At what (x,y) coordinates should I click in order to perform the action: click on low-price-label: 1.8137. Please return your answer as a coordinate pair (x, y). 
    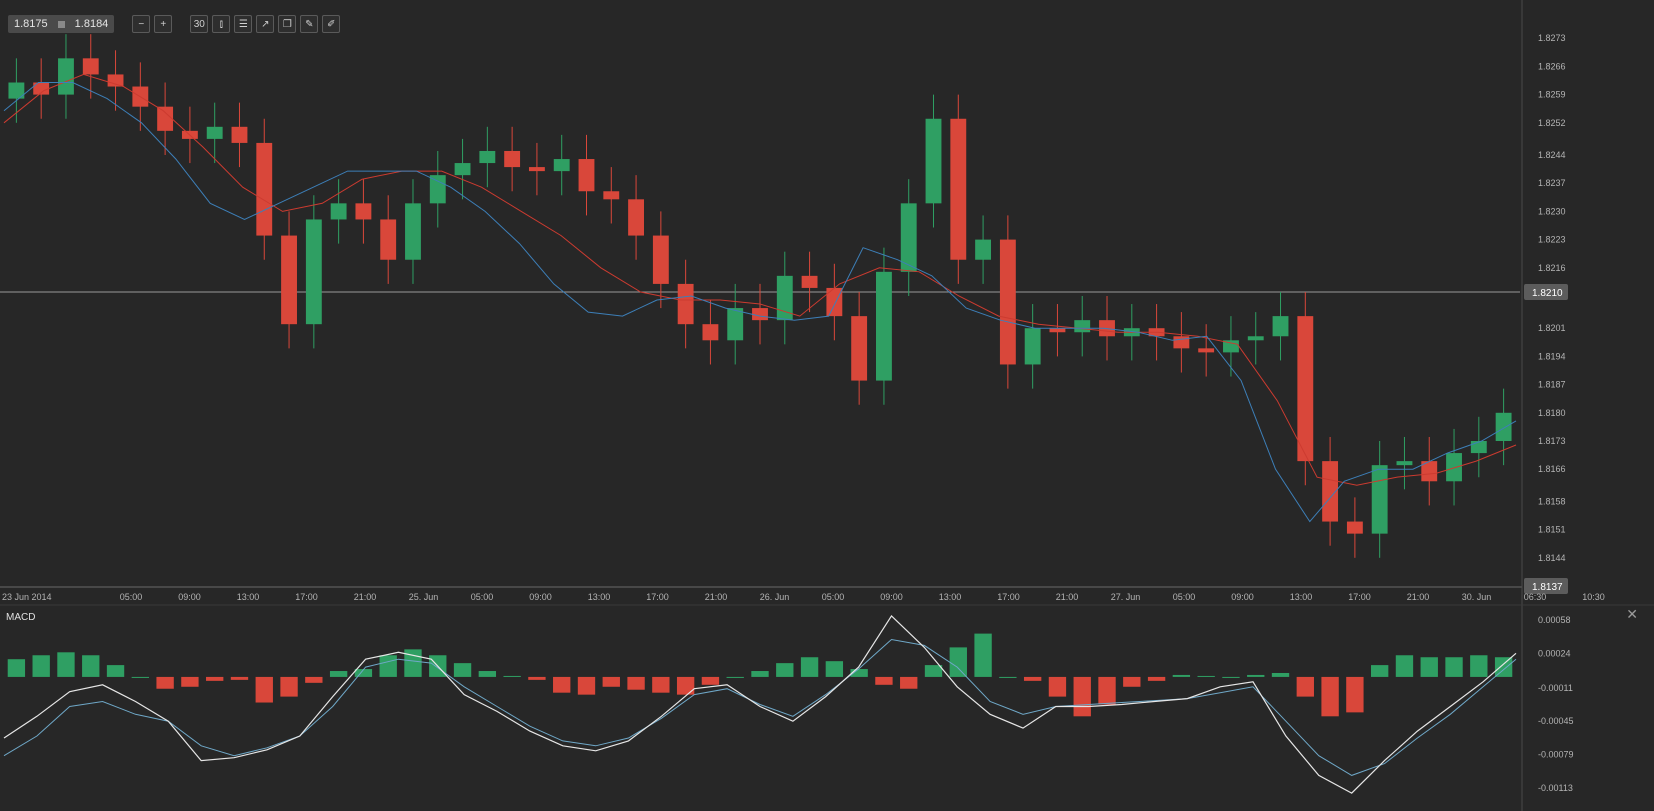
    Looking at the image, I should click on (1547, 587).